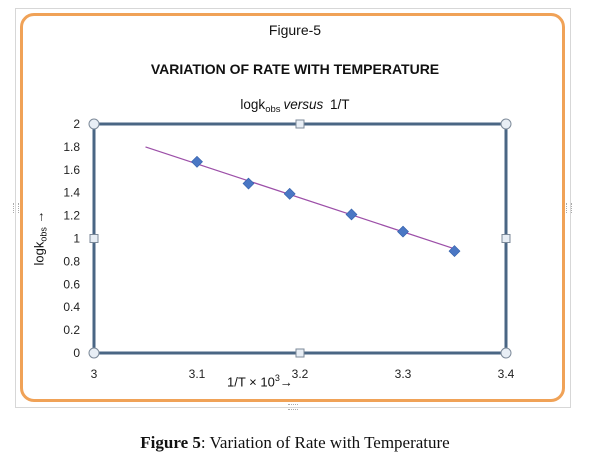 This screenshot has height=473, width=590. I want to click on ylabel-arrow: →, so click(39, 217).